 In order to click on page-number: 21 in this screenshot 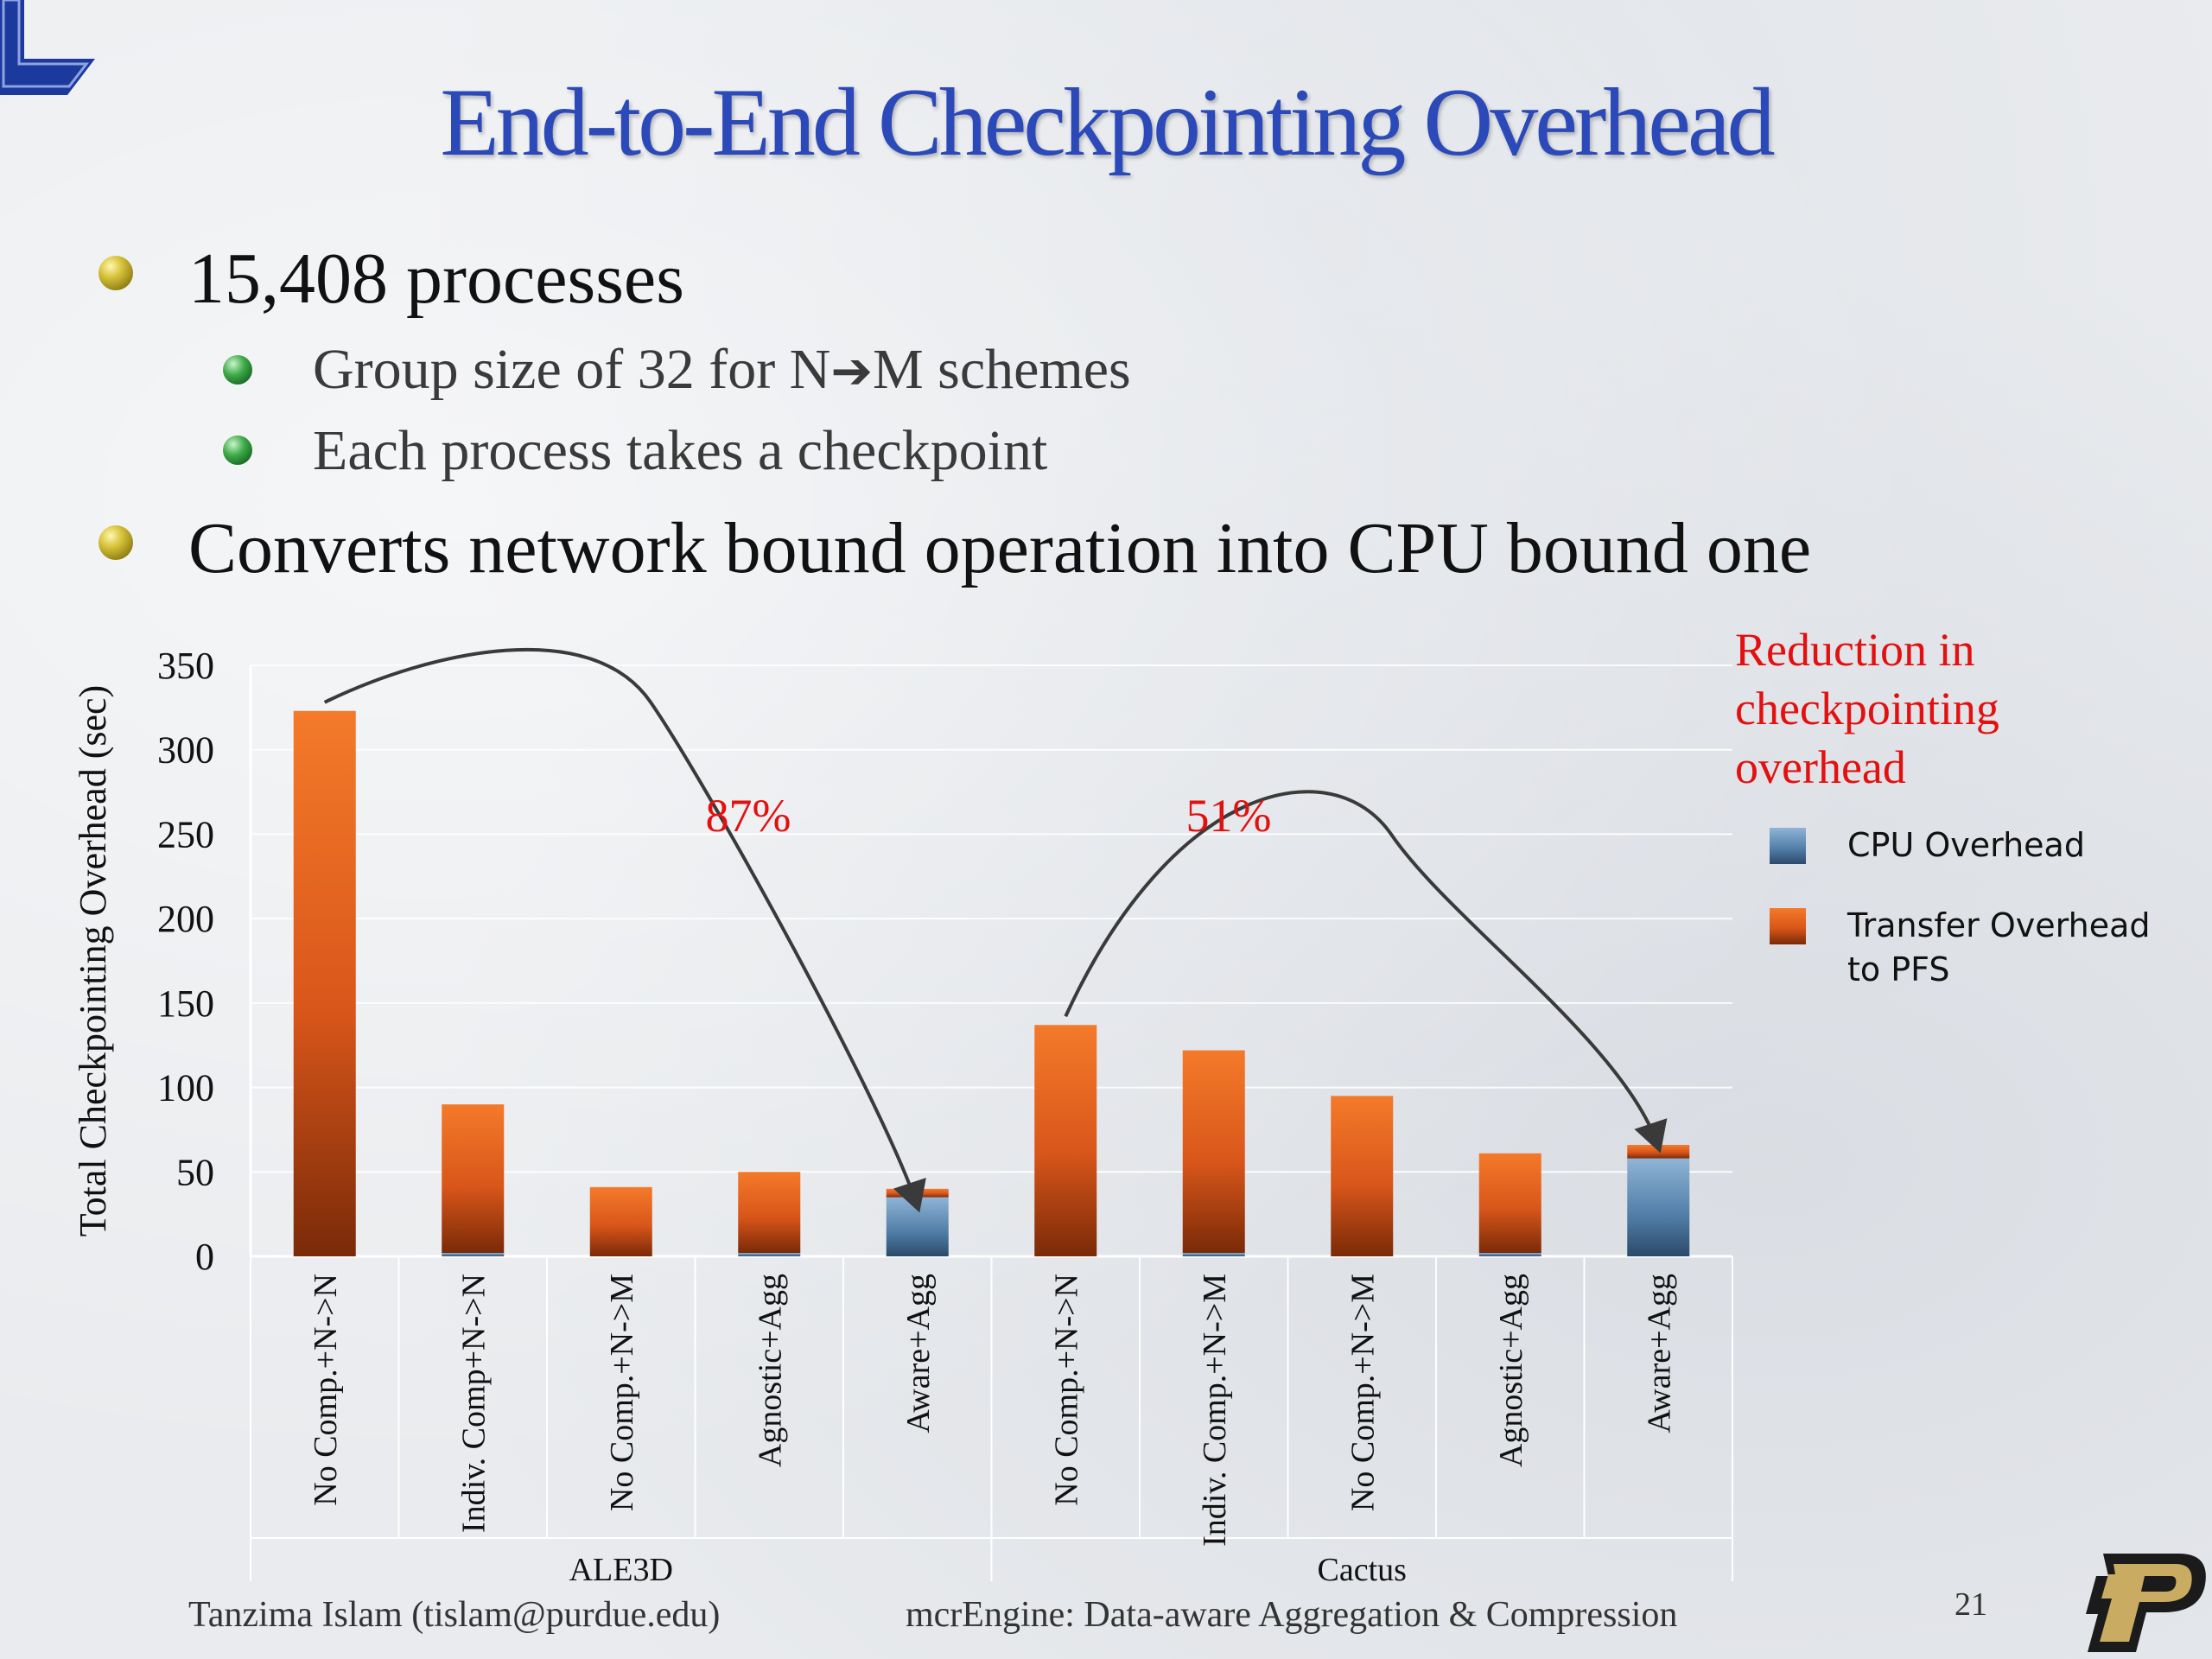, I will do `click(1971, 1604)`.